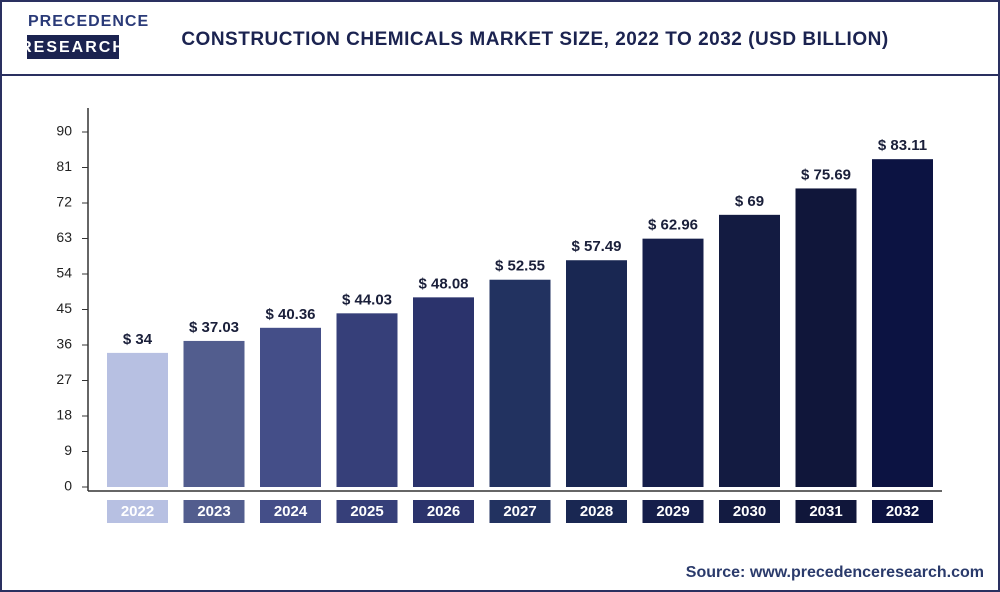 The image size is (1000, 592). What do you see at coordinates (673, 225) in the screenshot?
I see `value-label: $ 62.96` at bounding box center [673, 225].